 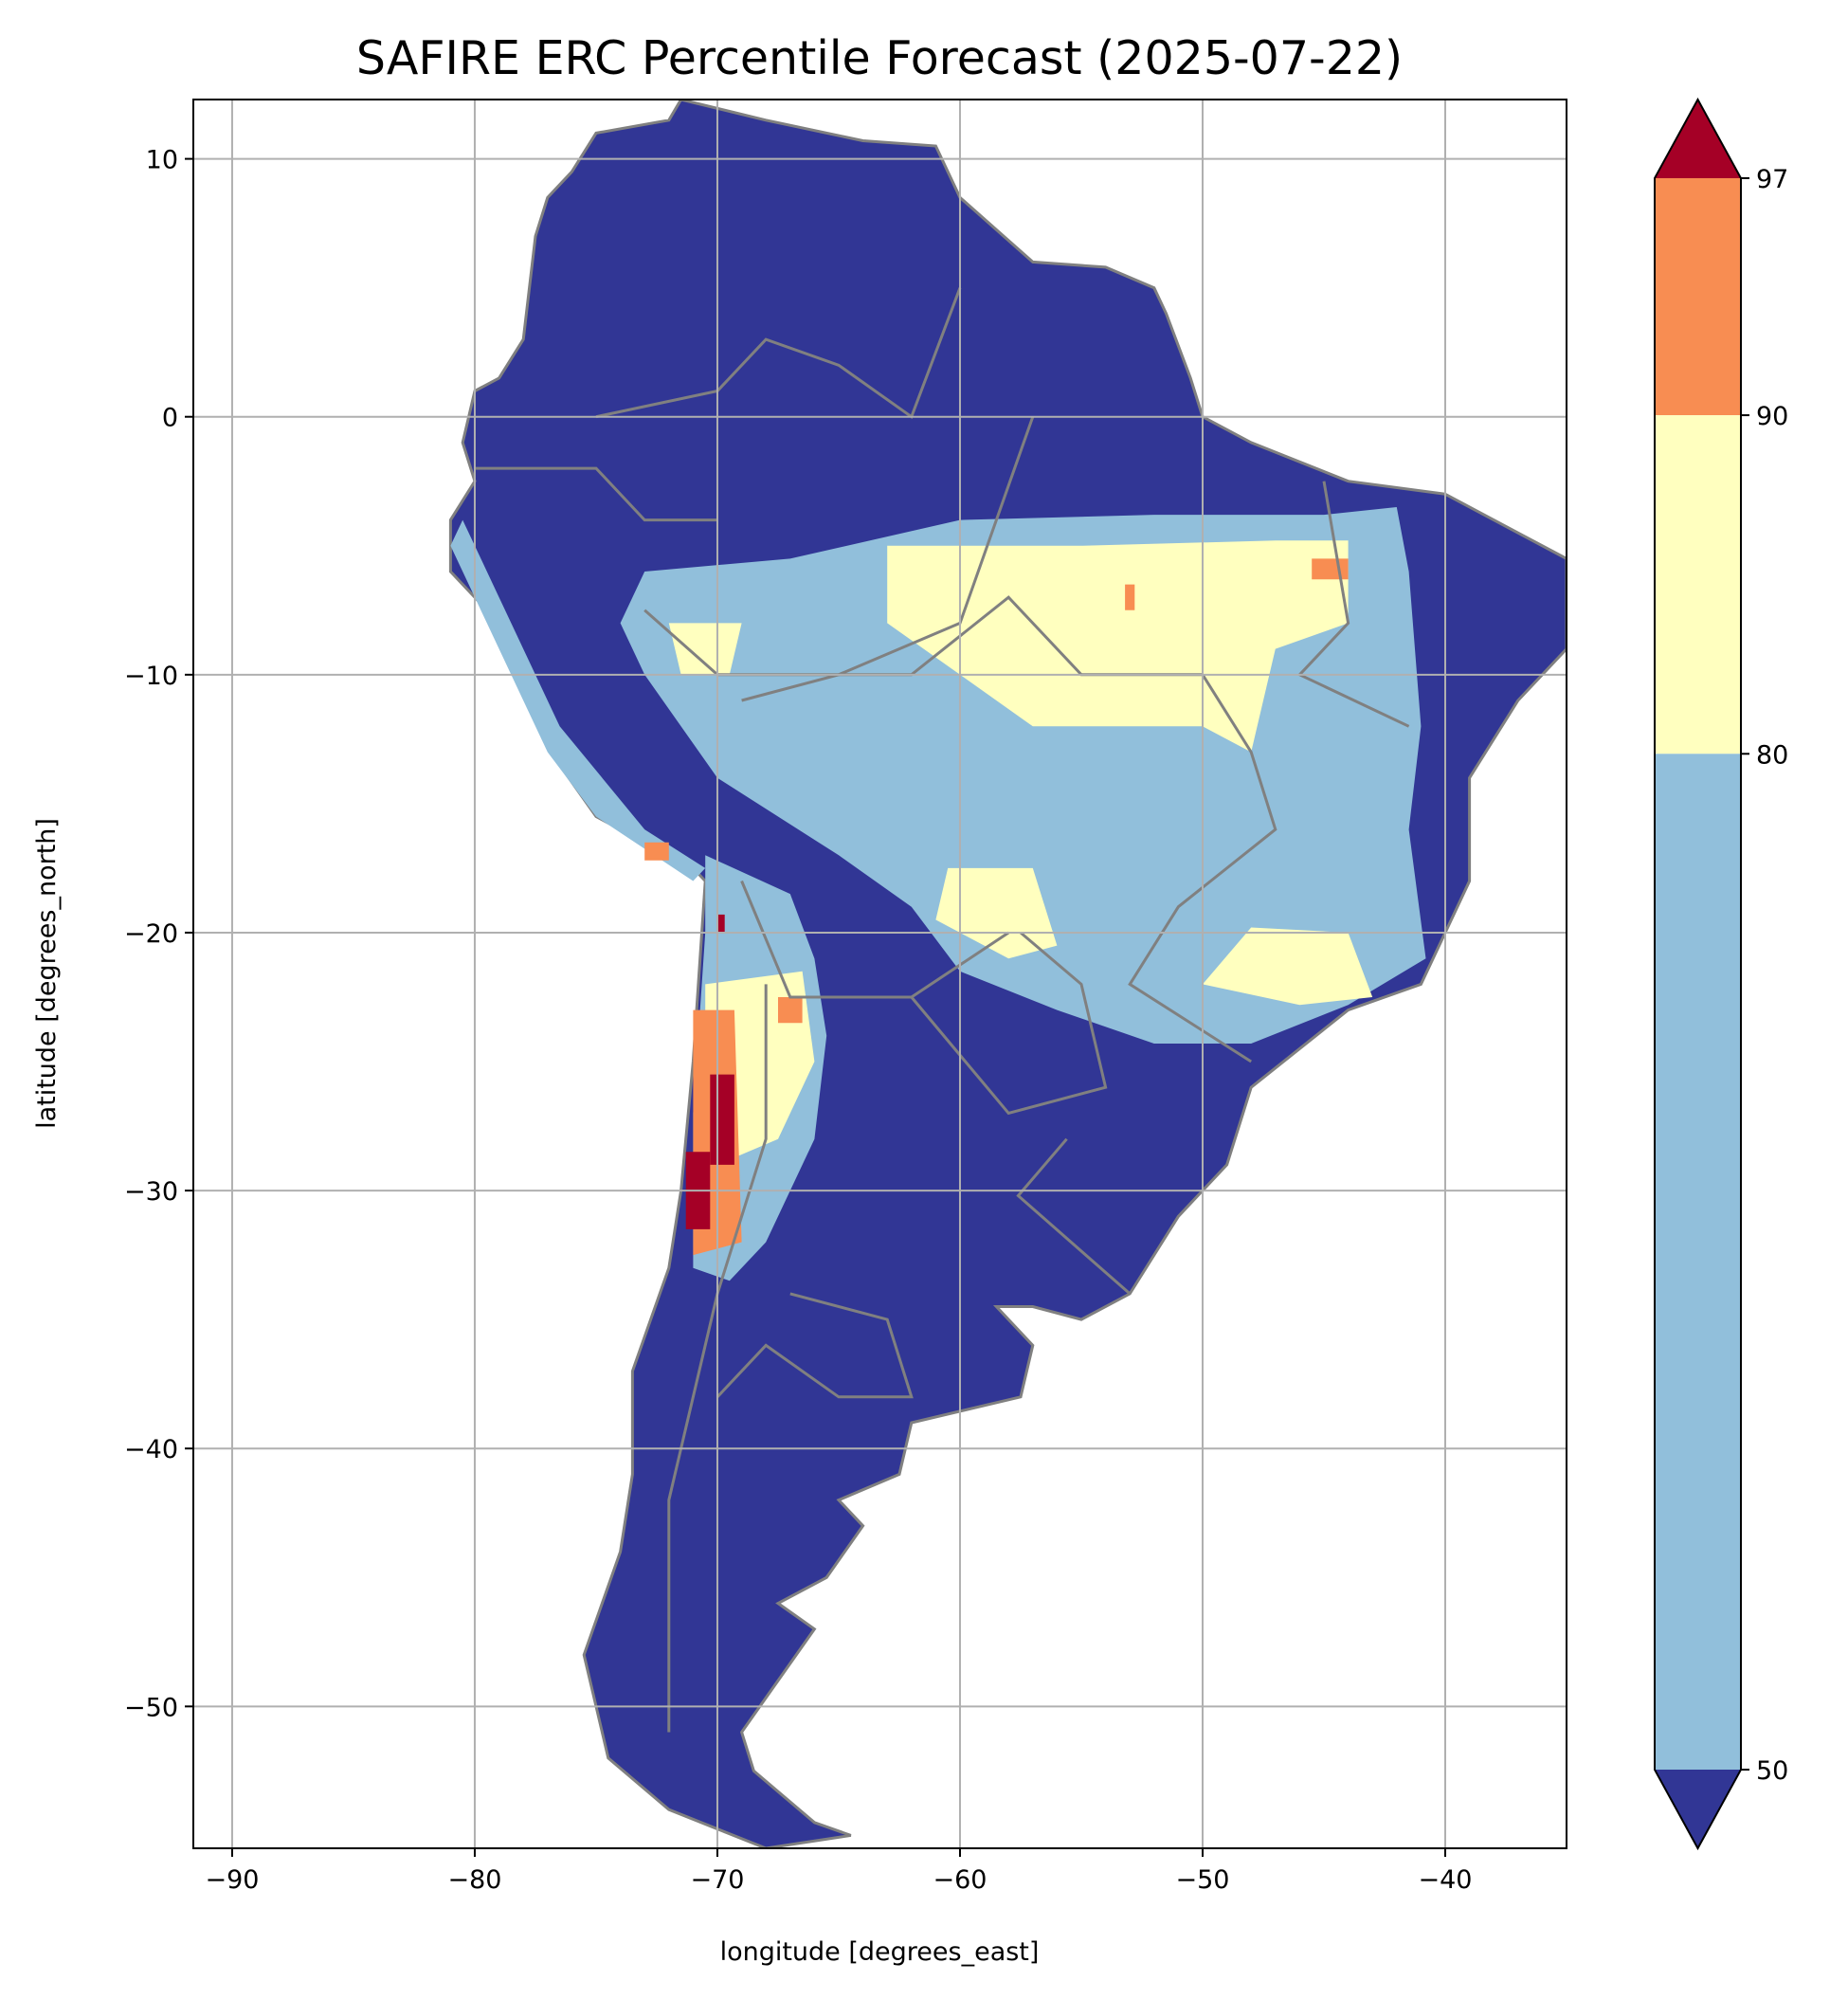 I want to click on y-tick-label: −40, so click(x=151, y=1450).